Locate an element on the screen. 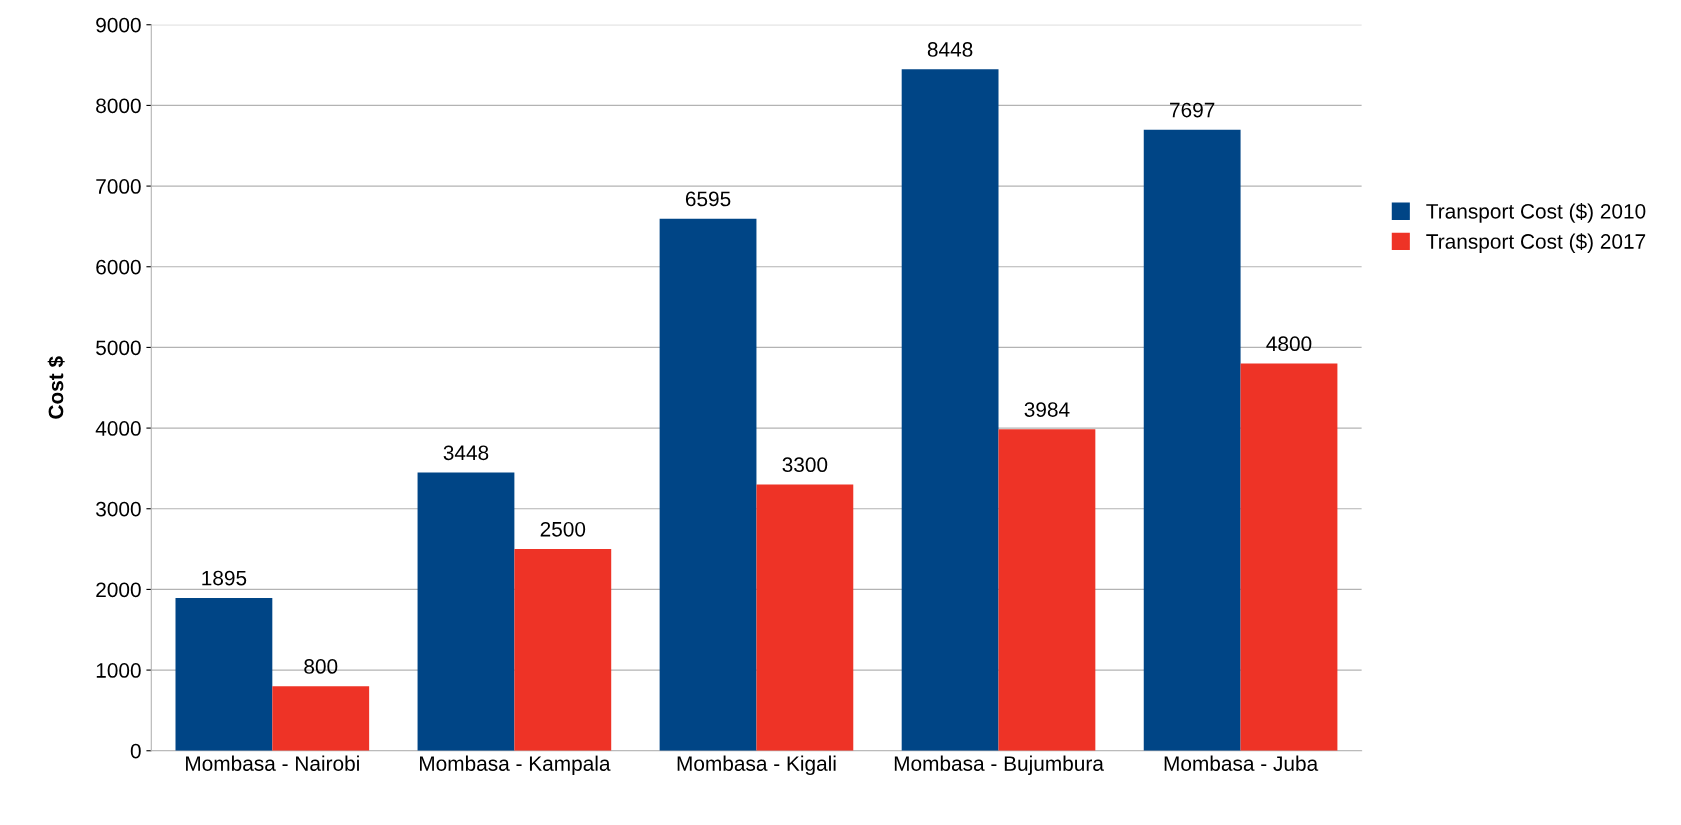 The image size is (1681, 825). legend-label: Transport Cost ($) 2010 is located at coordinates (1536, 213).